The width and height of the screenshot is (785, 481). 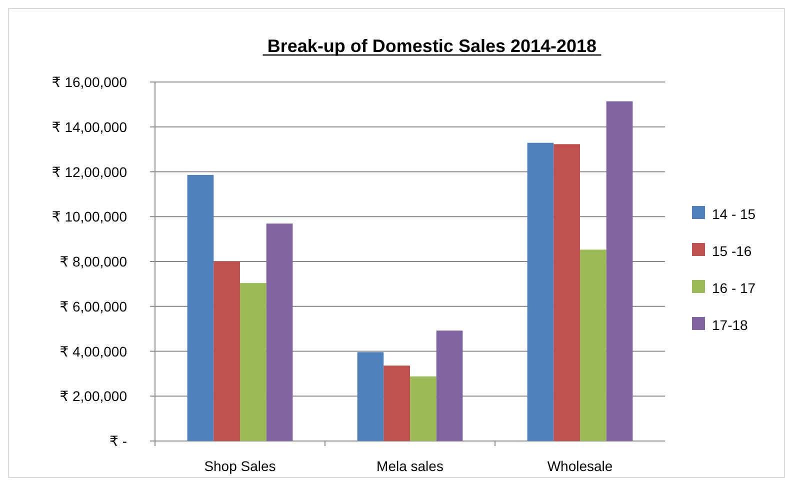 I want to click on y-tick-label: ₹ 14,00,000, so click(x=90, y=126).